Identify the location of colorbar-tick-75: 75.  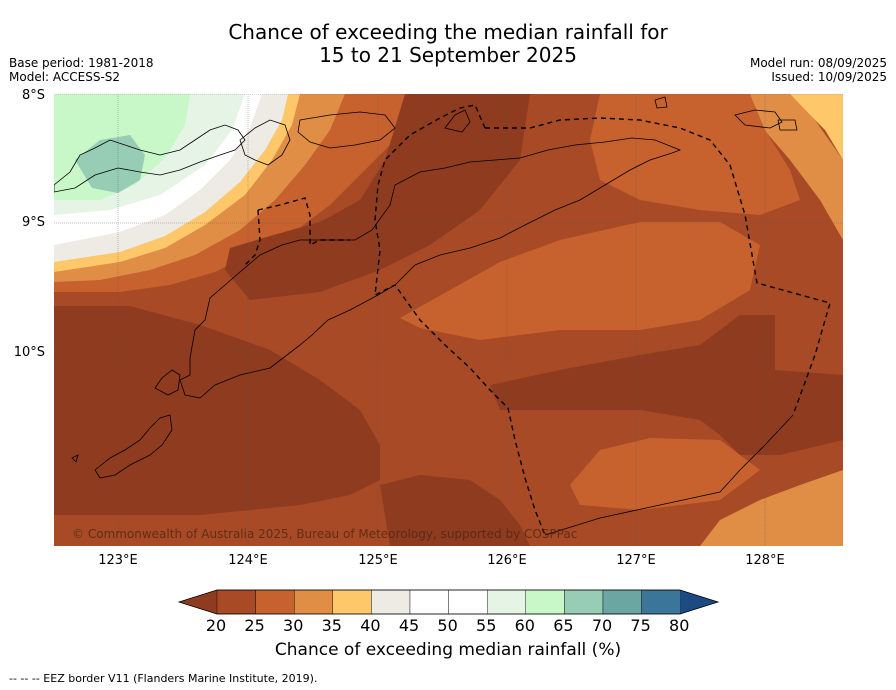
(640, 625).